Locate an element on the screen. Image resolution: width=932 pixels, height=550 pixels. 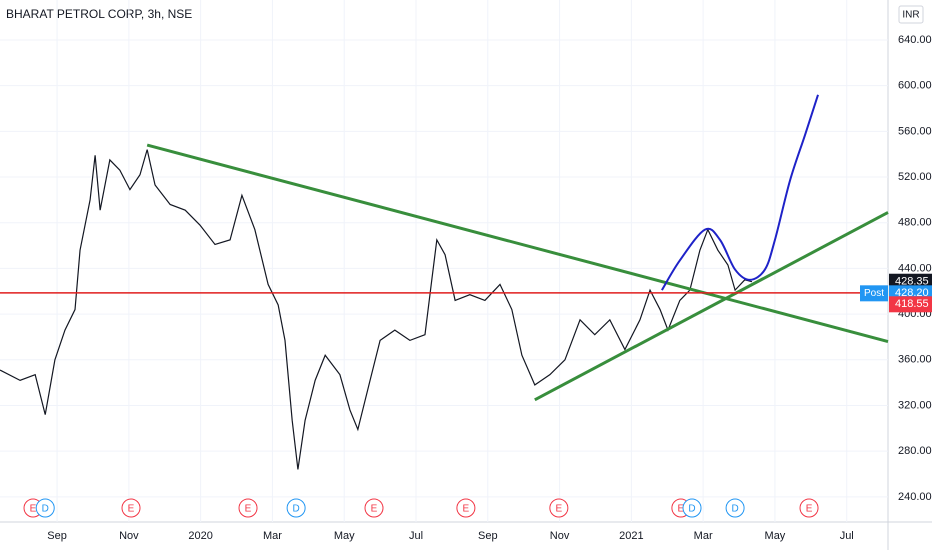
y-tick-label: 240.00 is located at coordinates (915, 497).